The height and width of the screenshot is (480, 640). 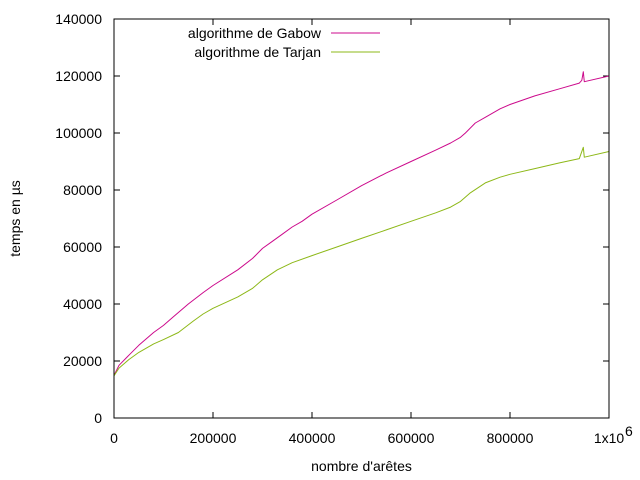 I want to click on x-tick-label: 1x10, so click(x=609, y=438).